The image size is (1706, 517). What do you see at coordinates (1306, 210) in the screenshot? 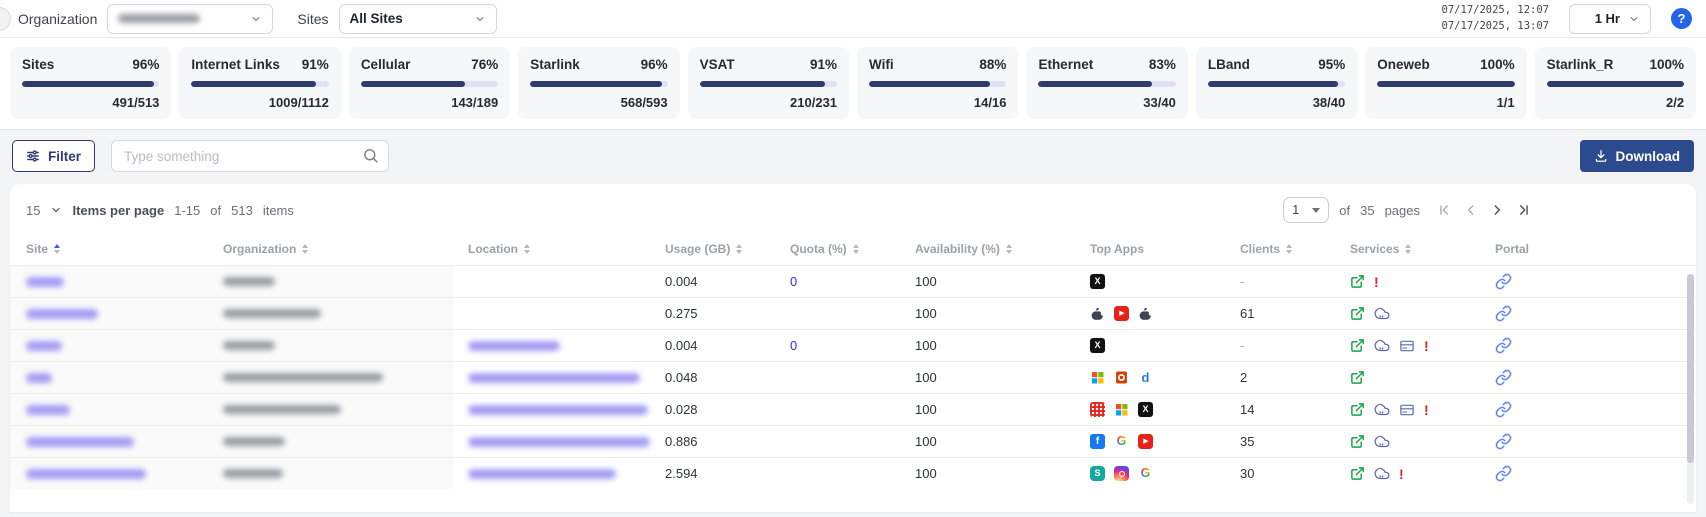
I see `page-select: 1` at bounding box center [1306, 210].